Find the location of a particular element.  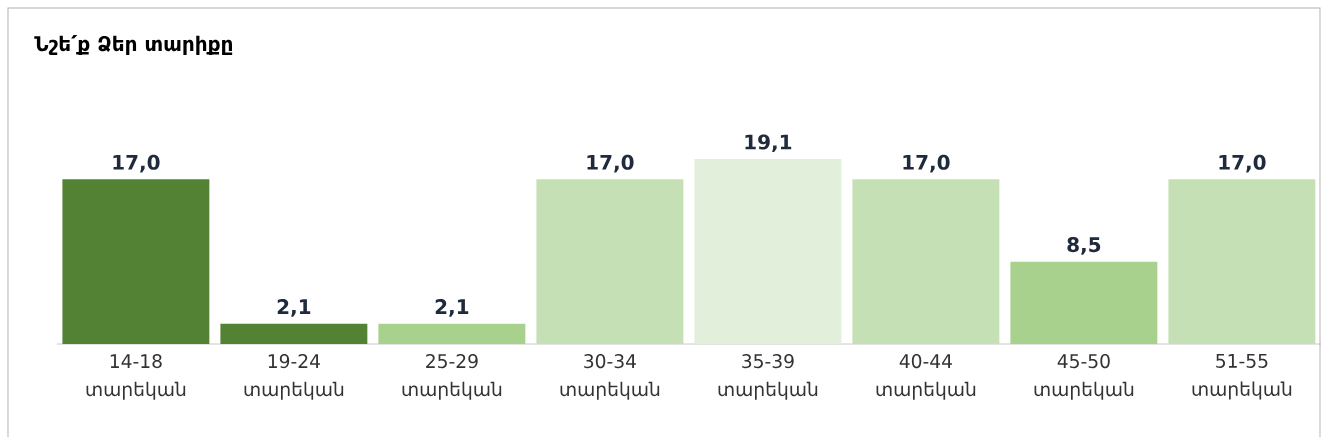

chart-title: Նշե՛ք Ձեր տարիքը is located at coordinates (133, 45).